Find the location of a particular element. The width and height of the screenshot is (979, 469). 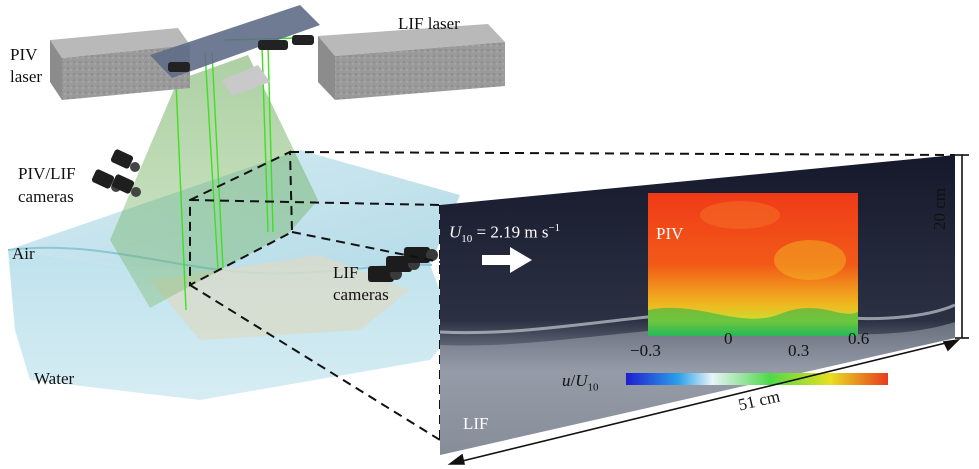

width-dimension-line is located at coordinates (704, 401).